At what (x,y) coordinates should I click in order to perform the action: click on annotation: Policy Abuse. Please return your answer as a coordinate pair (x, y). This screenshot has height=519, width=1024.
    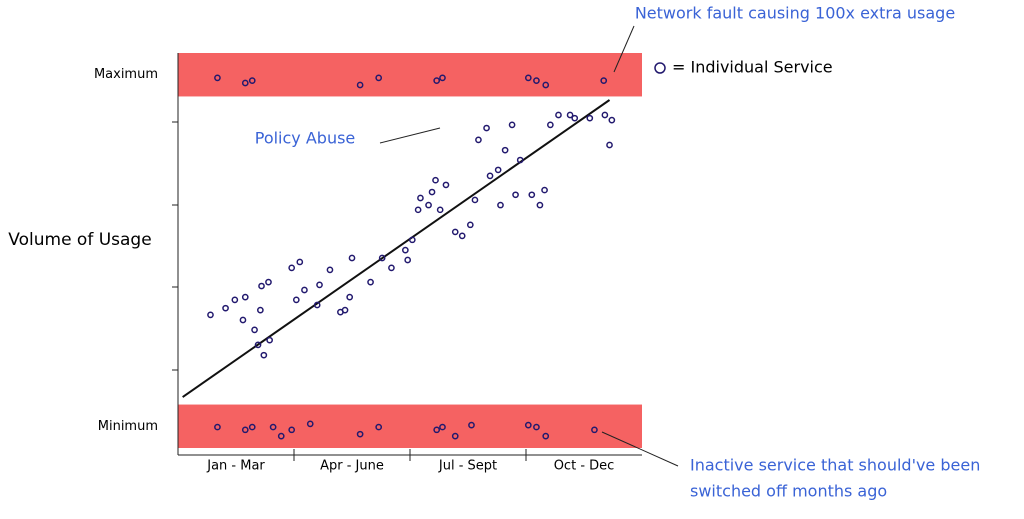
    Looking at the image, I should click on (305, 138).